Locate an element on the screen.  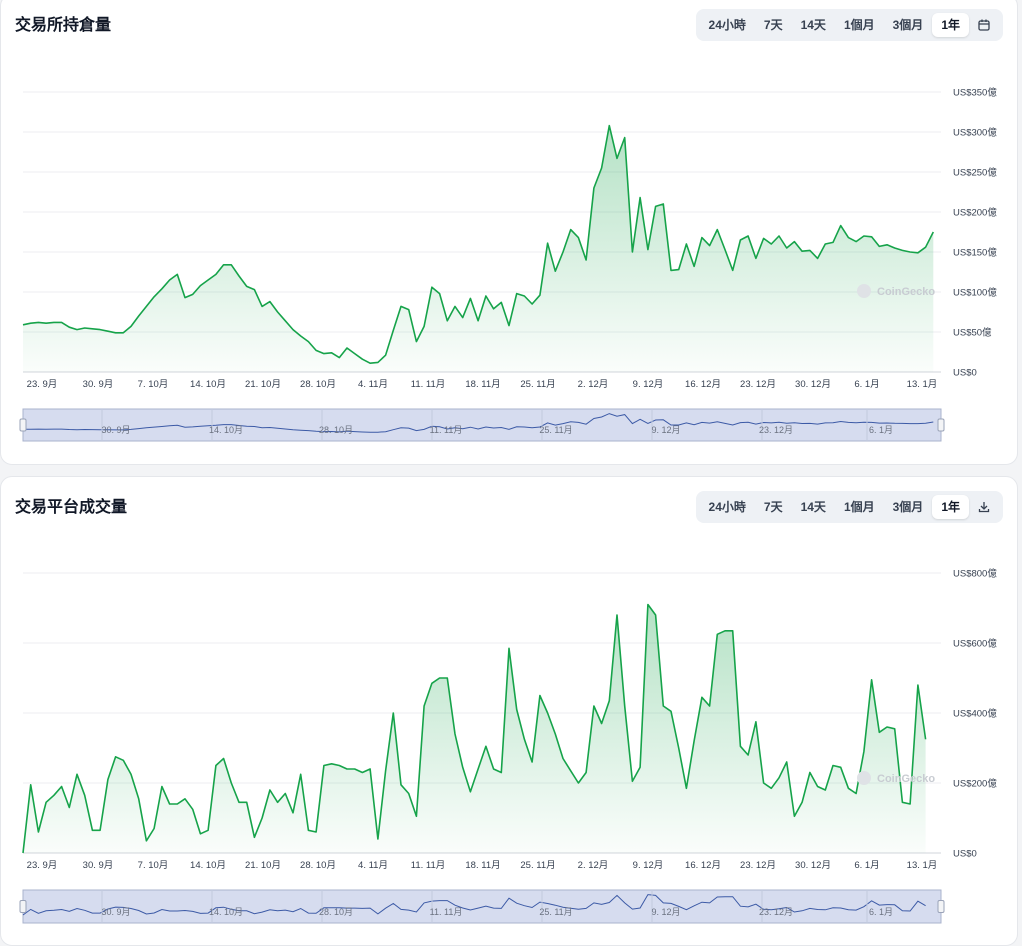
chart-title: 交易所持倉量 is located at coordinates (63, 25).